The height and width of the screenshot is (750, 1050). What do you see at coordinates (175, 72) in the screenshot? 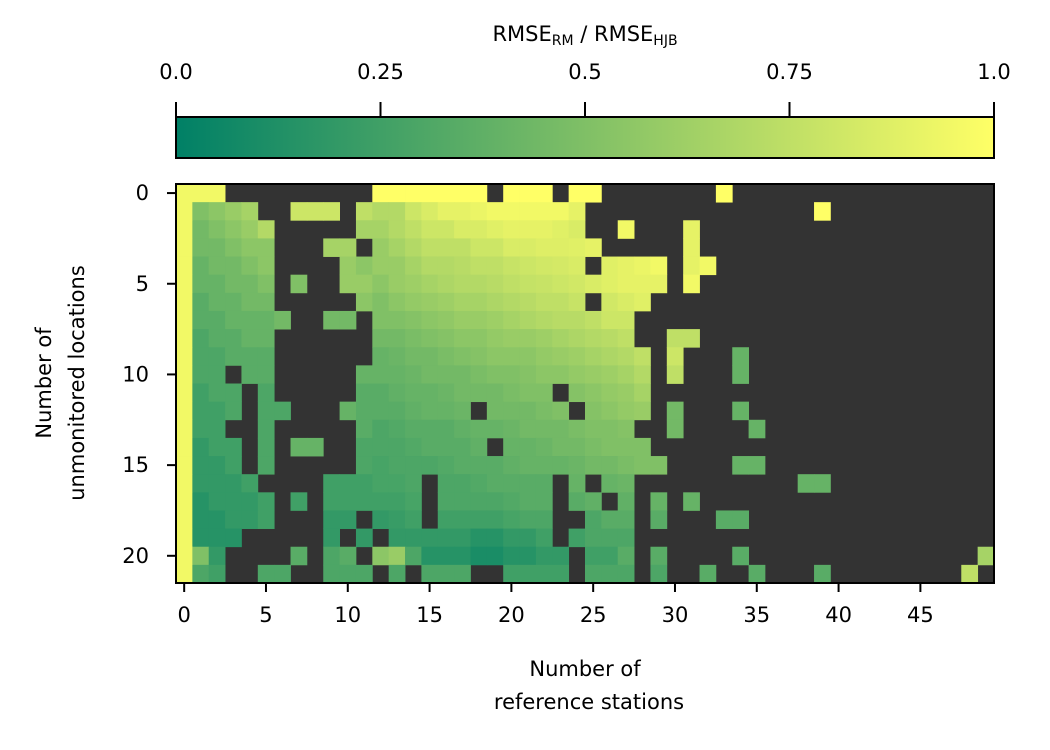
I see `colorbar-tick-label: 0.0` at bounding box center [175, 72].